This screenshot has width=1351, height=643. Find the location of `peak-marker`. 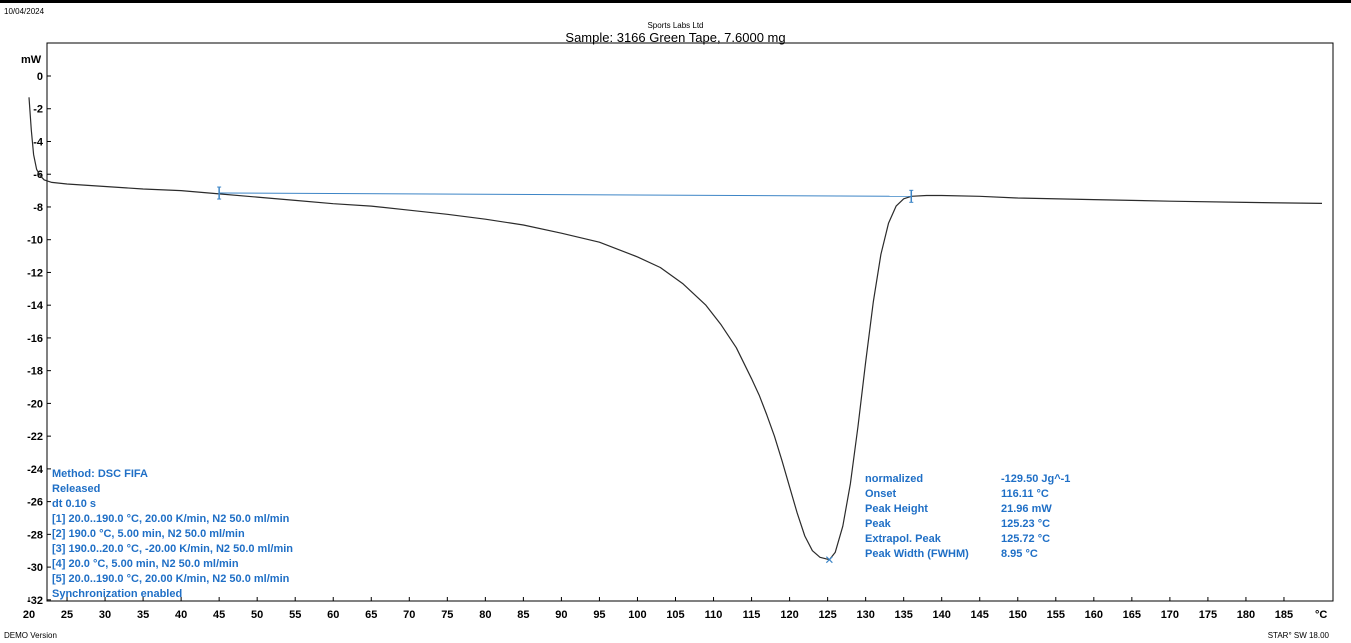

peak-marker is located at coordinates (829, 560).